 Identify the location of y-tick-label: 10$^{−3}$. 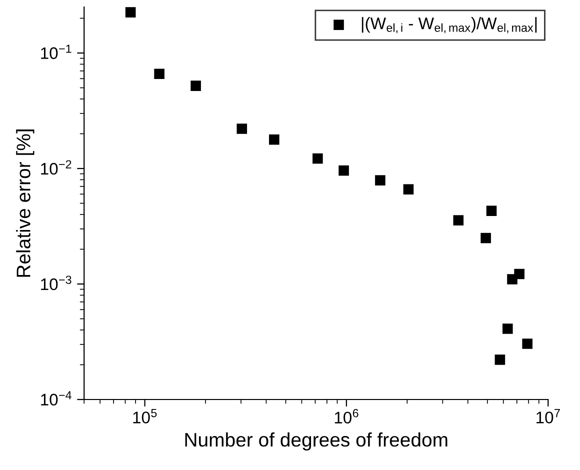
(56, 283).